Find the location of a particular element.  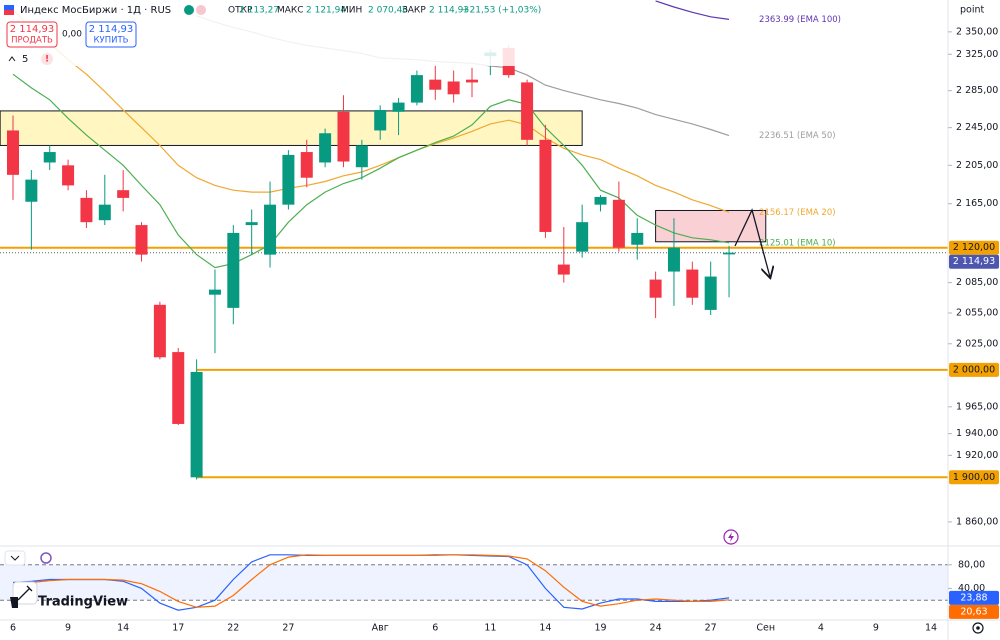

pane-collapse is located at coordinates (15, 558).